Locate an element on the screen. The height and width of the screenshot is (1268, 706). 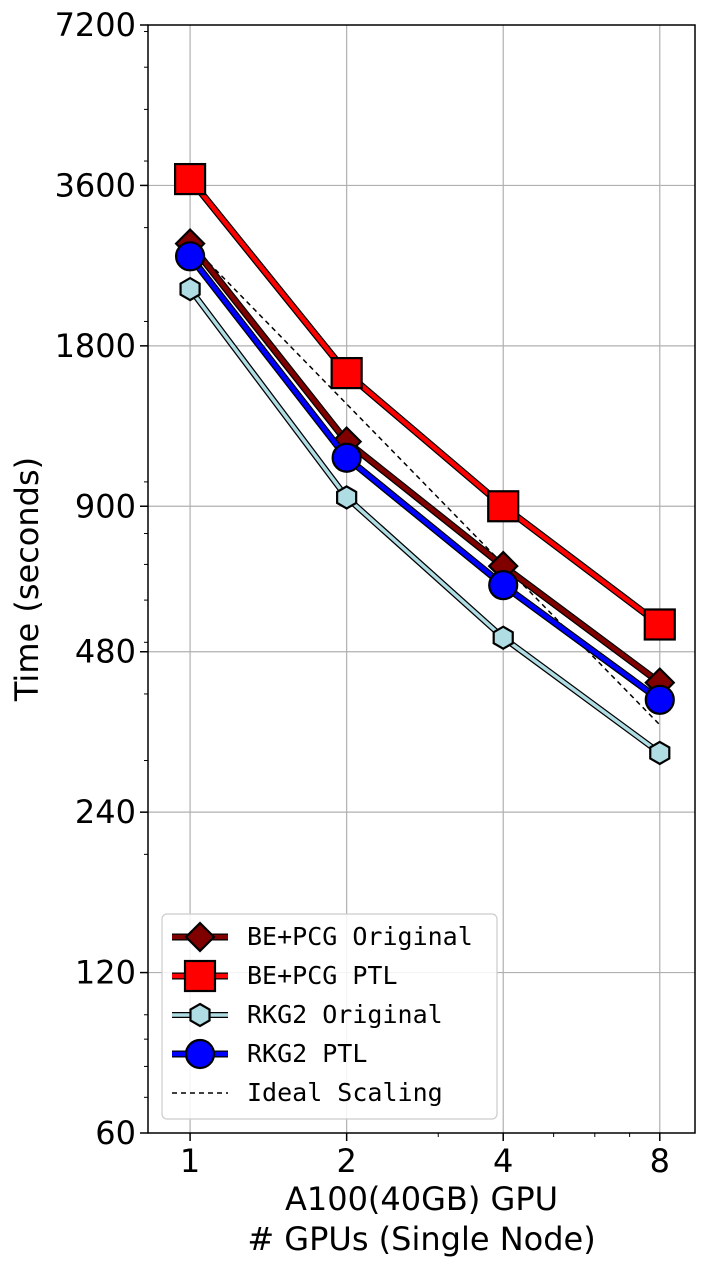
legend-marker-rkg2-original is located at coordinates (200, 1015).